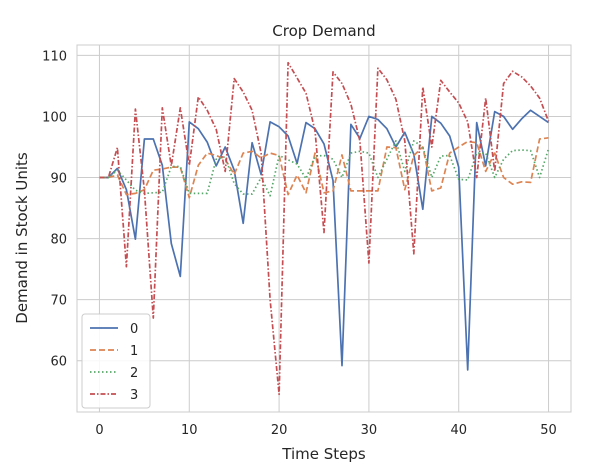 Image resolution: width=606 pixels, height=471 pixels. What do you see at coordinates (58, 179) in the screenshot?
I see `y-tick-label: 90` at bounding box center [58, 179].